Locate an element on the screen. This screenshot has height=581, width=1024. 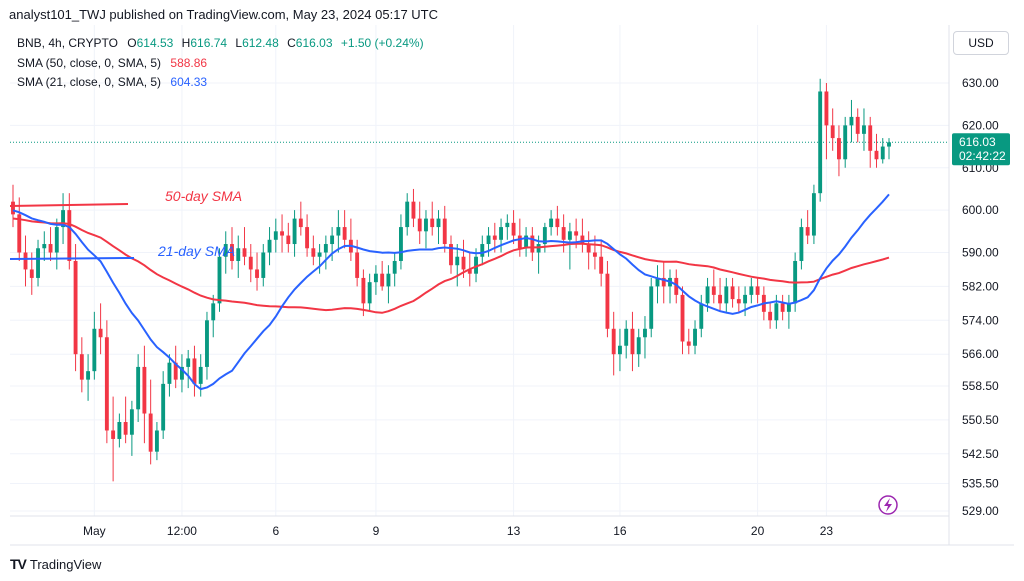
y-tick-label: 590.00 is located at coordinates (980, 253).